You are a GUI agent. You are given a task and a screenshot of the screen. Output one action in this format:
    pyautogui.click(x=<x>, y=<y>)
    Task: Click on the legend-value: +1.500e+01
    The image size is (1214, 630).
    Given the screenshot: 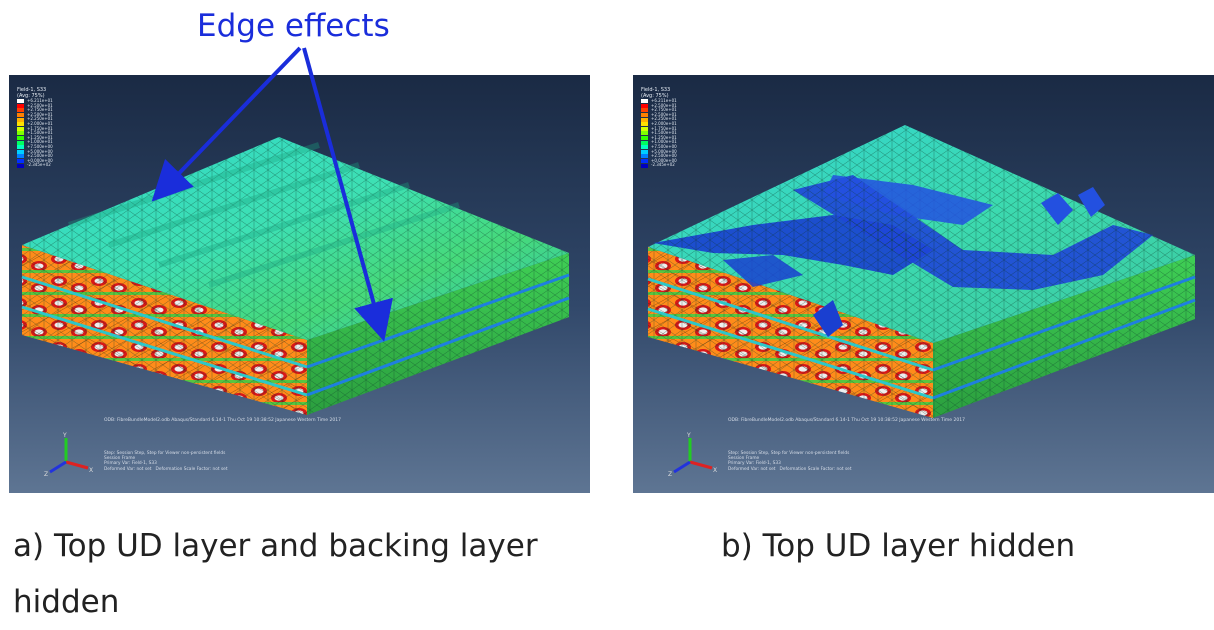 What is the action you would take?
    pyautogui.click(x=664, y=133)
    